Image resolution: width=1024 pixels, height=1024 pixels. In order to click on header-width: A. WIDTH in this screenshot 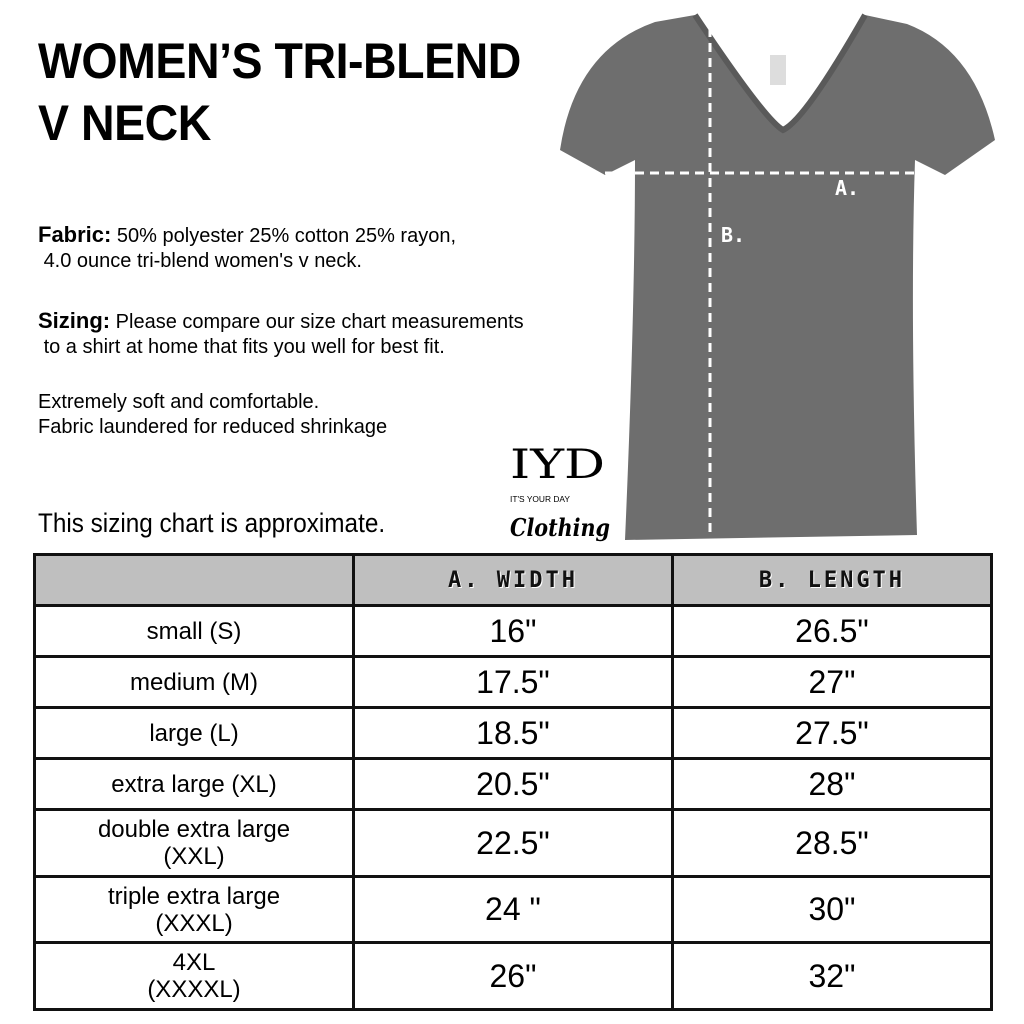, I will do `click(513, 580)`.